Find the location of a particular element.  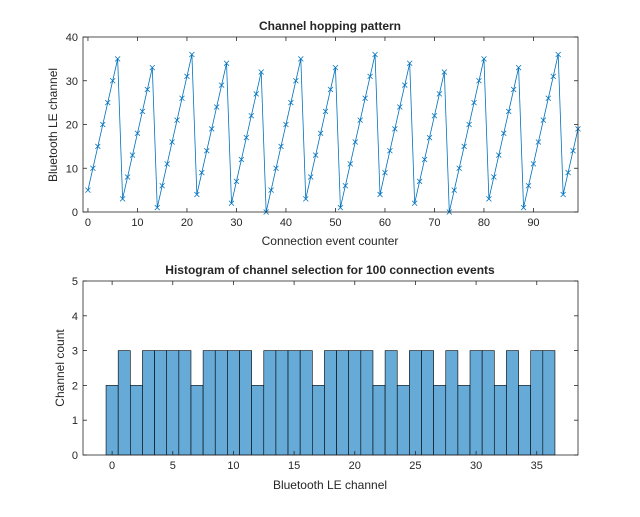

histogram-xtick-label: 15 is located at coordinates (294, 466).